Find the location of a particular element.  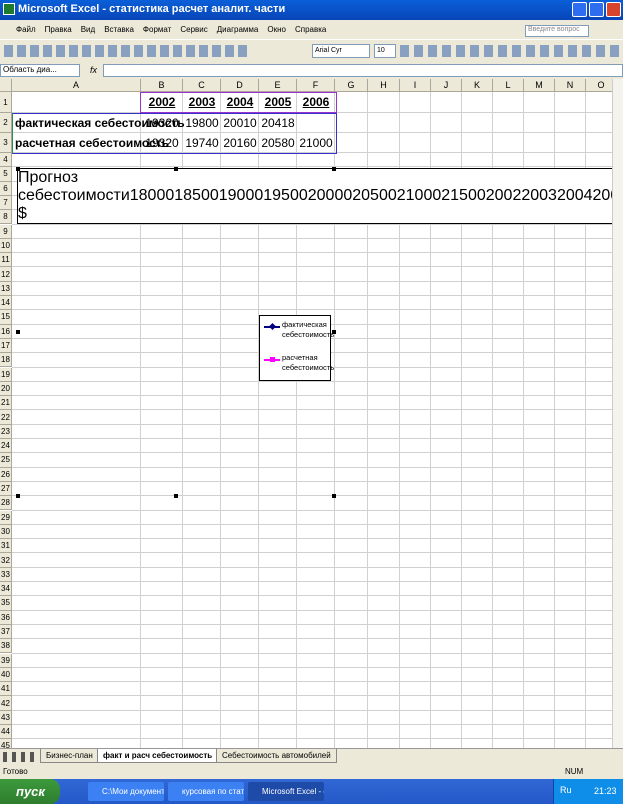

column-header: D is located at coordinates (240, 85).